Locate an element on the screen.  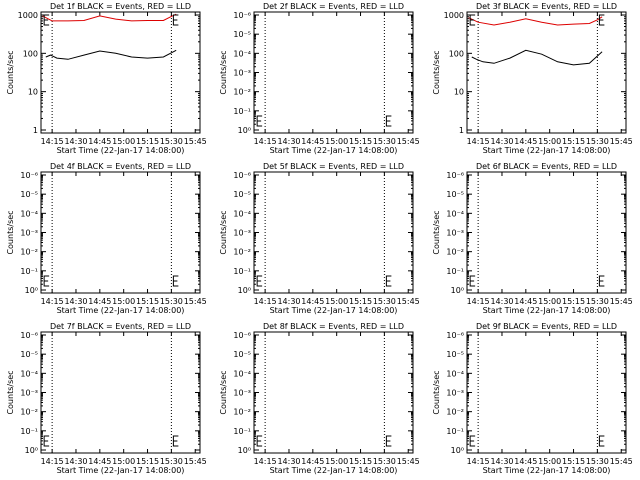
chart-9-xtick-label: 15:00 is located at coordinates (549, 461).